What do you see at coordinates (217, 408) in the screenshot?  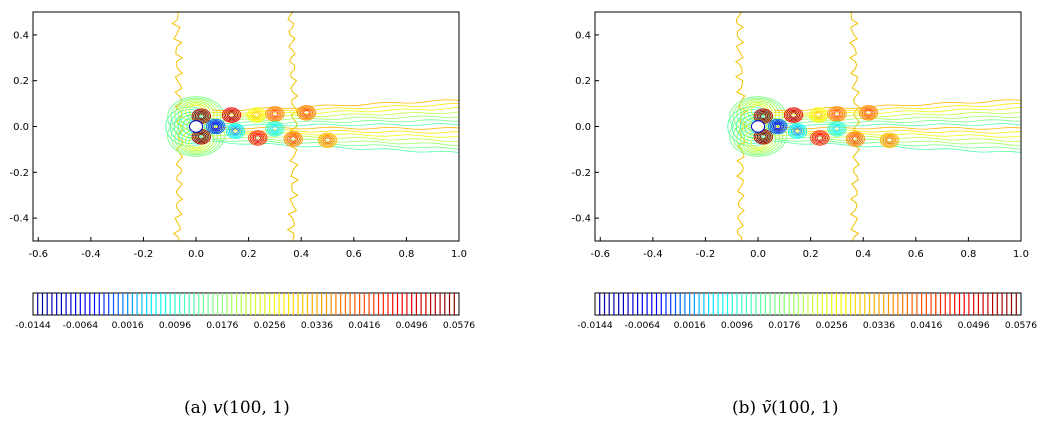 I see `caption-a-symbol: v` at bounding box center [217, 408].